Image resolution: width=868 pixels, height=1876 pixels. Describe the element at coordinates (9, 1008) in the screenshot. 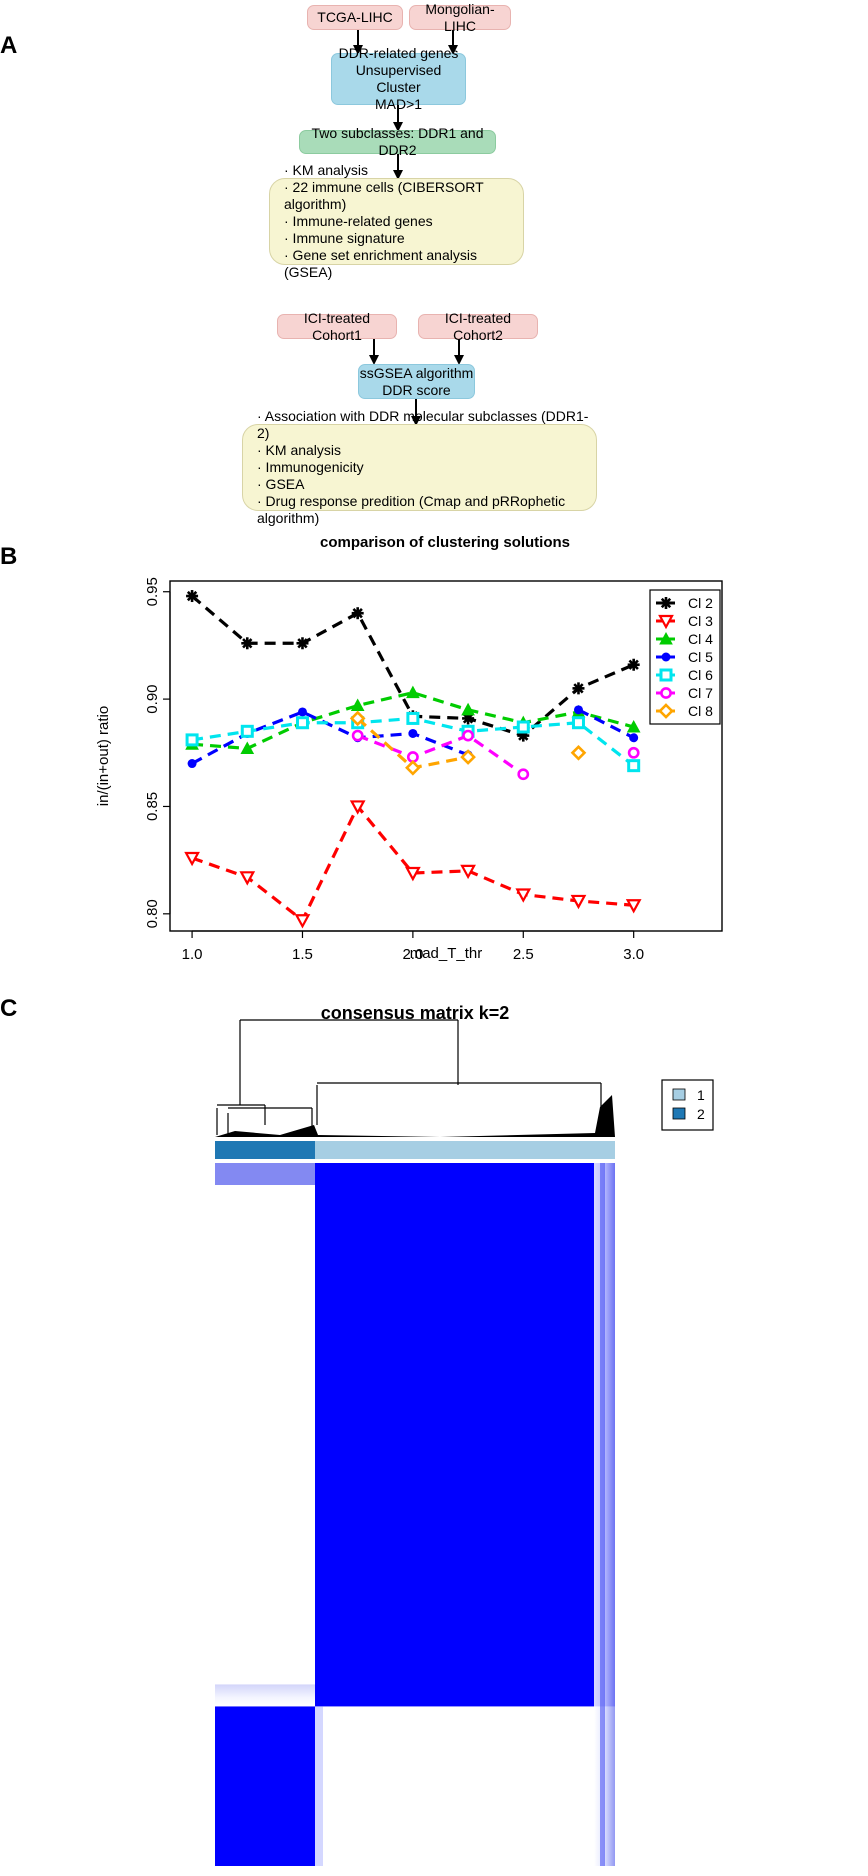

I see `panel-label-c: C` at that location.